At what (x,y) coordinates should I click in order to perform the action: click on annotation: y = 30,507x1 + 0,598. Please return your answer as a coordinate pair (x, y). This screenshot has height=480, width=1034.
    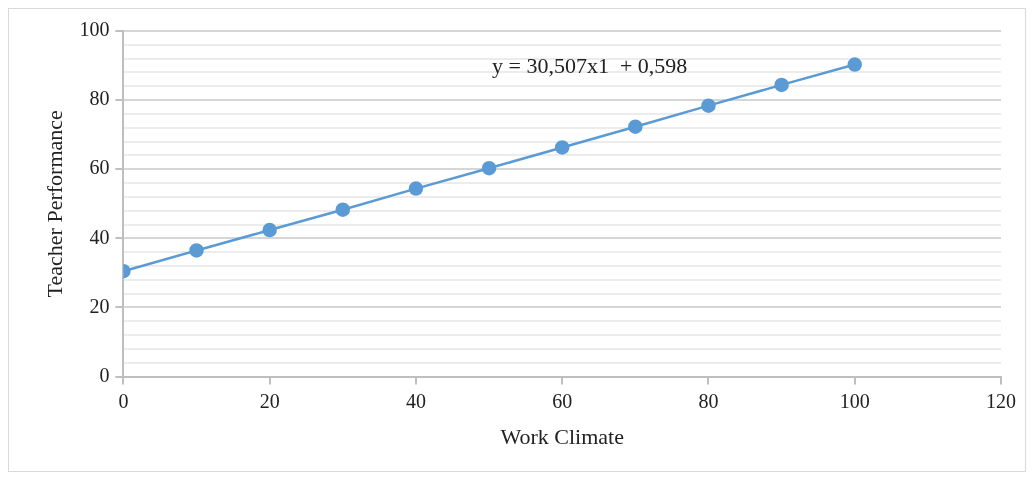
    Looking at the image, I should click on (589, 65).